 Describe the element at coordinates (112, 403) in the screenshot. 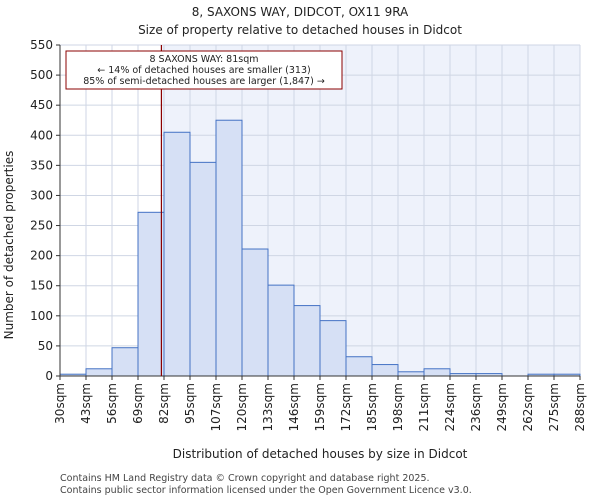

I see `x-tick-label: 56sqm` at that location.